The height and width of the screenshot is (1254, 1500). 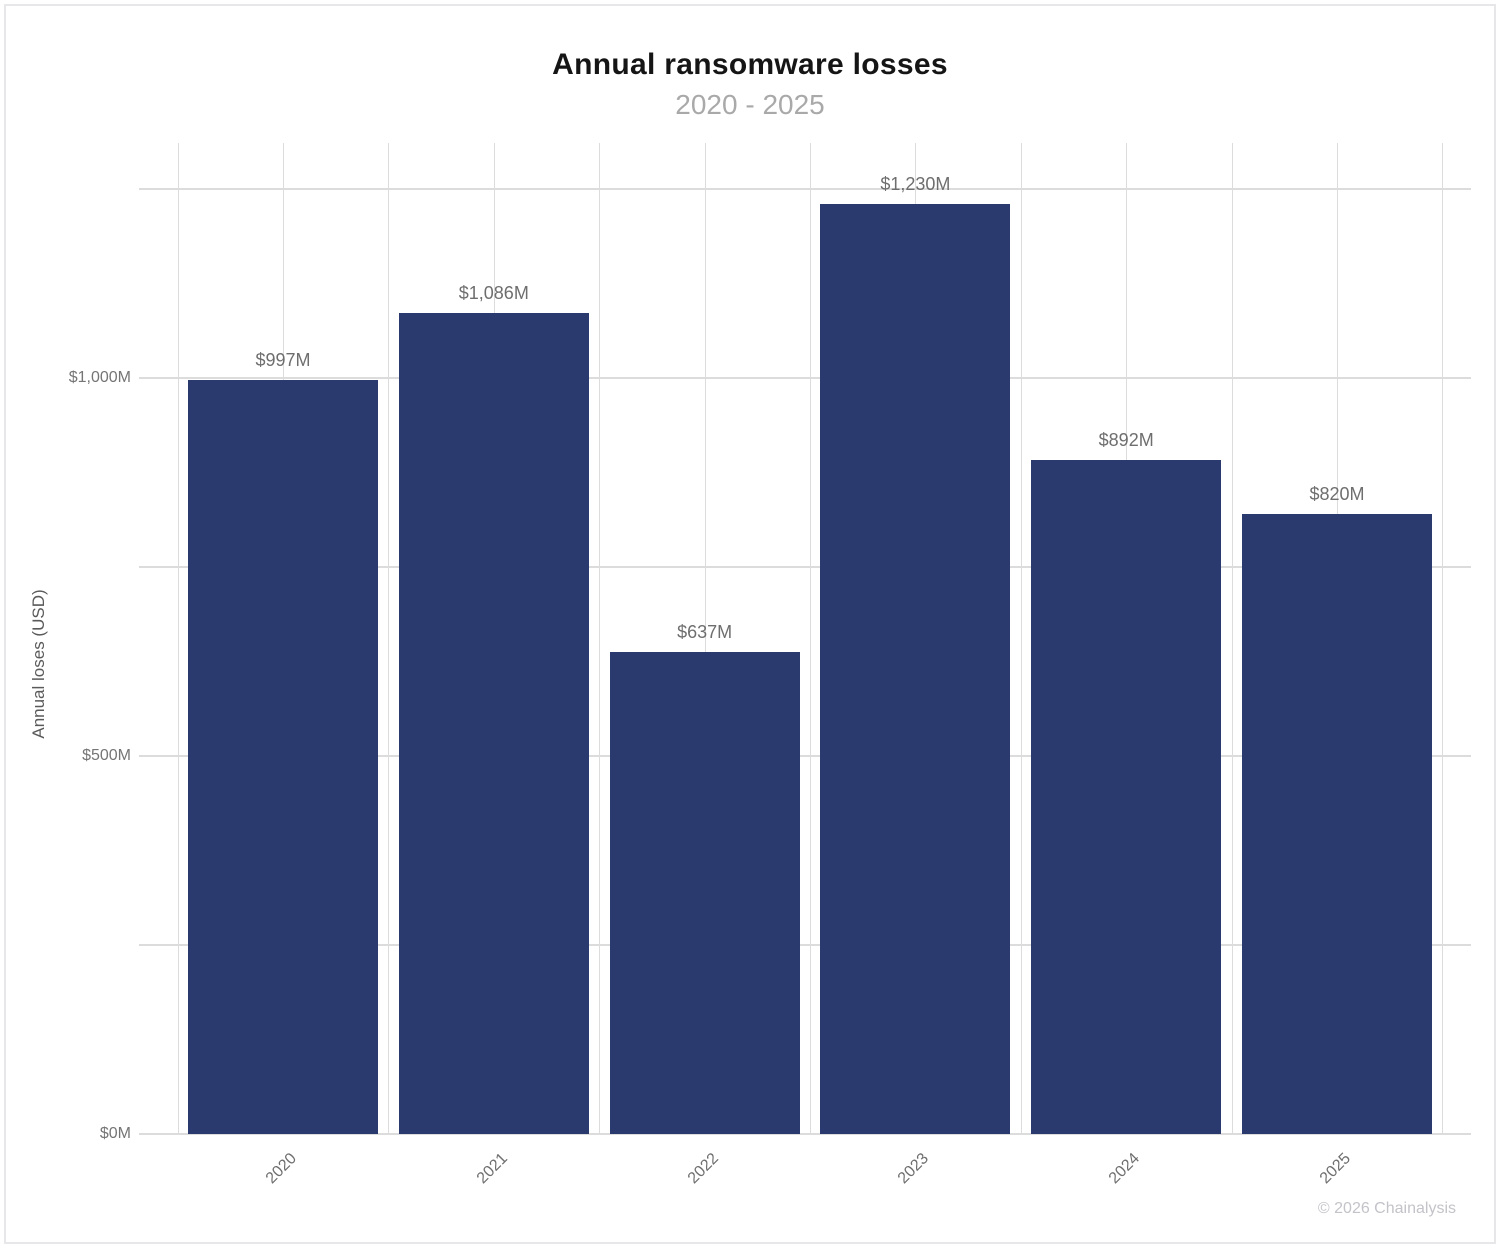 What do you see at coordinates (494, 723) in the screenshot?
I see `bar-2021` at bounding box center [494, 723].